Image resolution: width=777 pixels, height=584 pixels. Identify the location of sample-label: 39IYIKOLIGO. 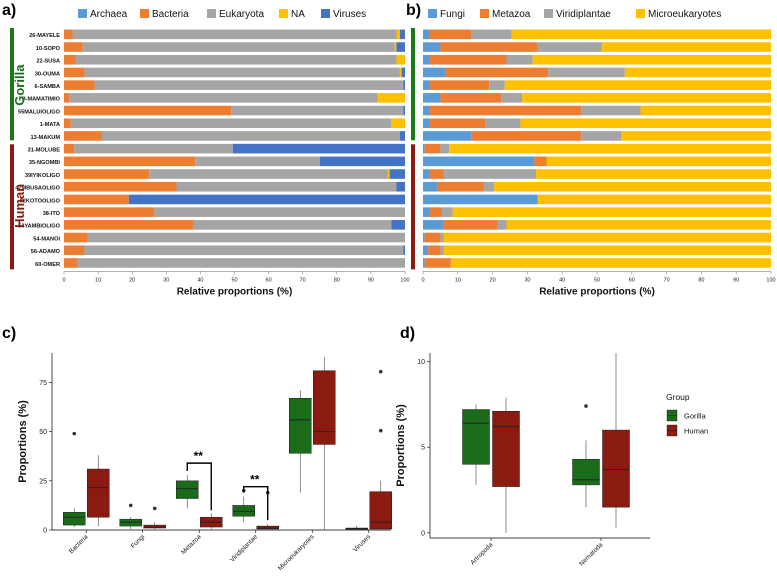
(43, 176).